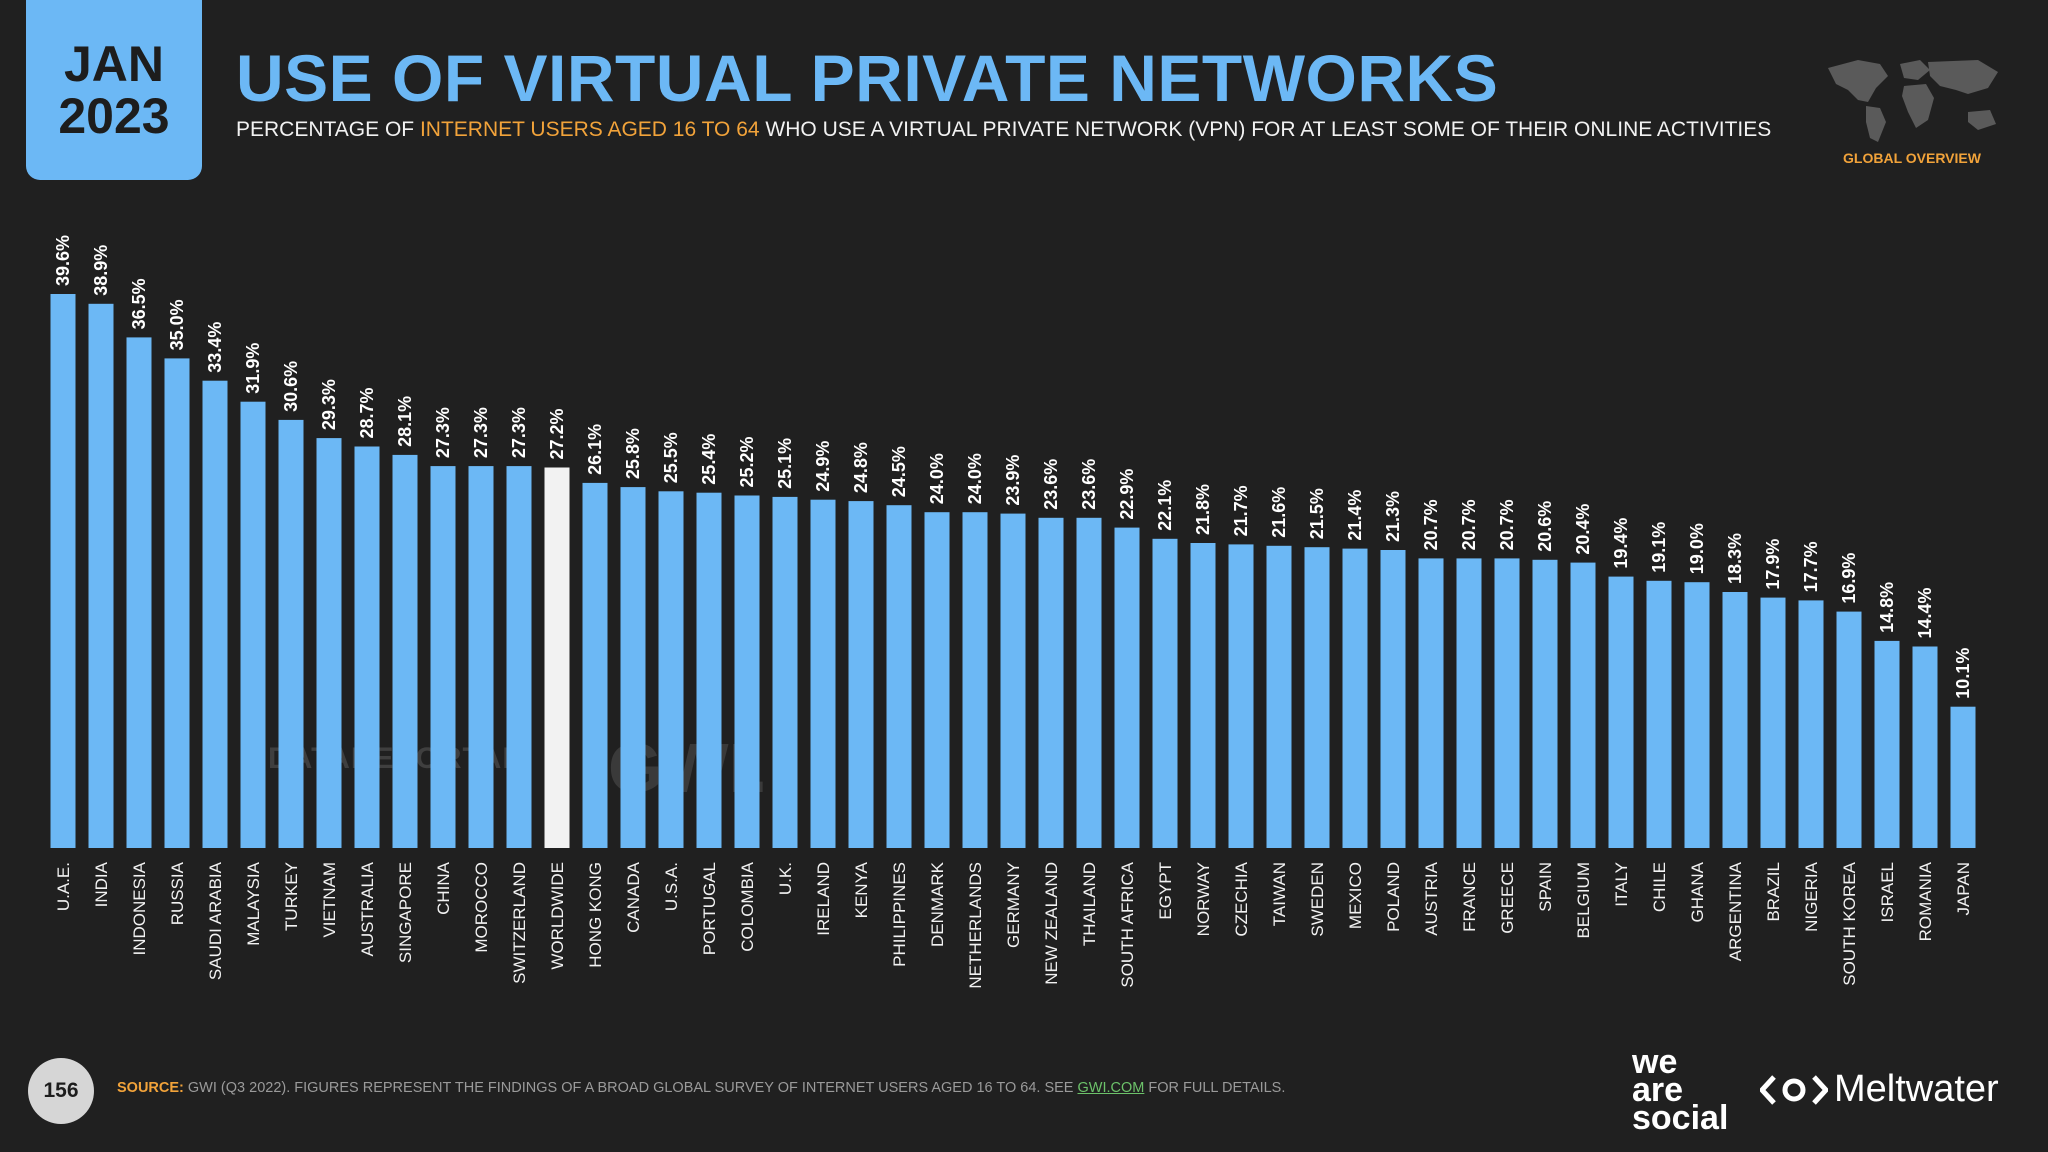 The width and height of the screenshot is (2048, 1152). What do you see at coordinates (1913, 101) in the screenshot?
I see `world-map-icon` at bounding box center [1913, 101].